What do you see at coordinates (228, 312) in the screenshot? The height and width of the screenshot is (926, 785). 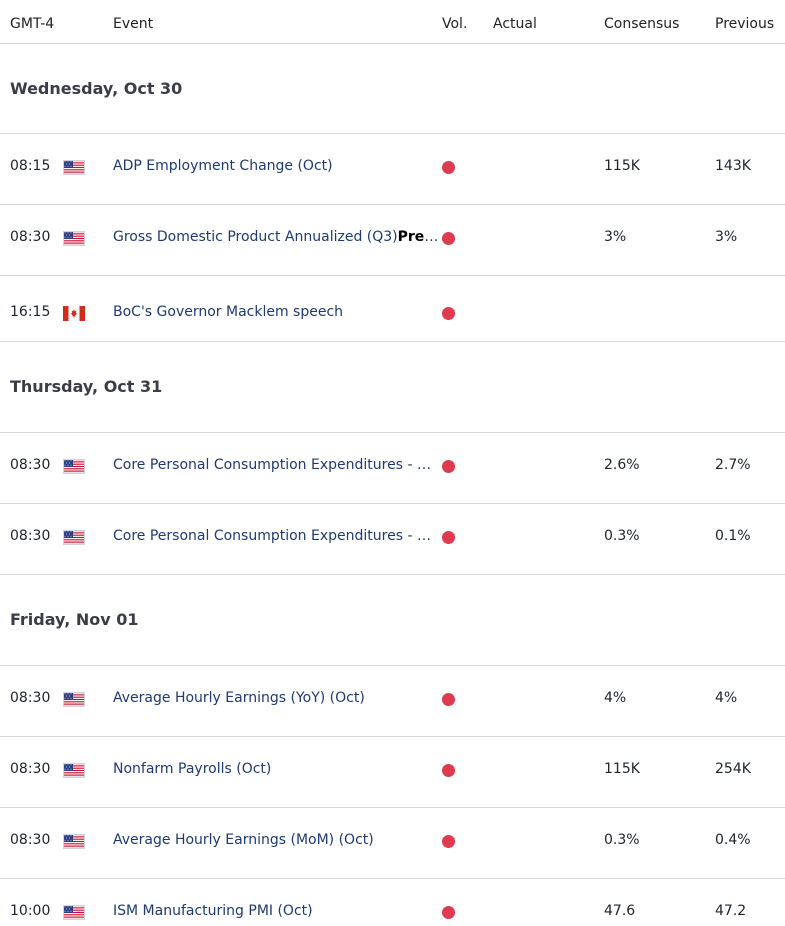 I see `event-name: BoC's Governor Macklem speech` at bounding box center [228, 312].